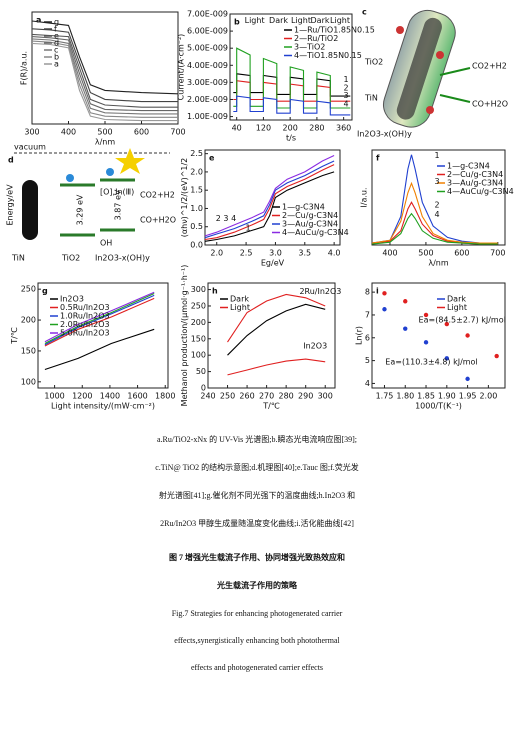 The image size is (514, 731). I want to click on electron, so click(70, 178).